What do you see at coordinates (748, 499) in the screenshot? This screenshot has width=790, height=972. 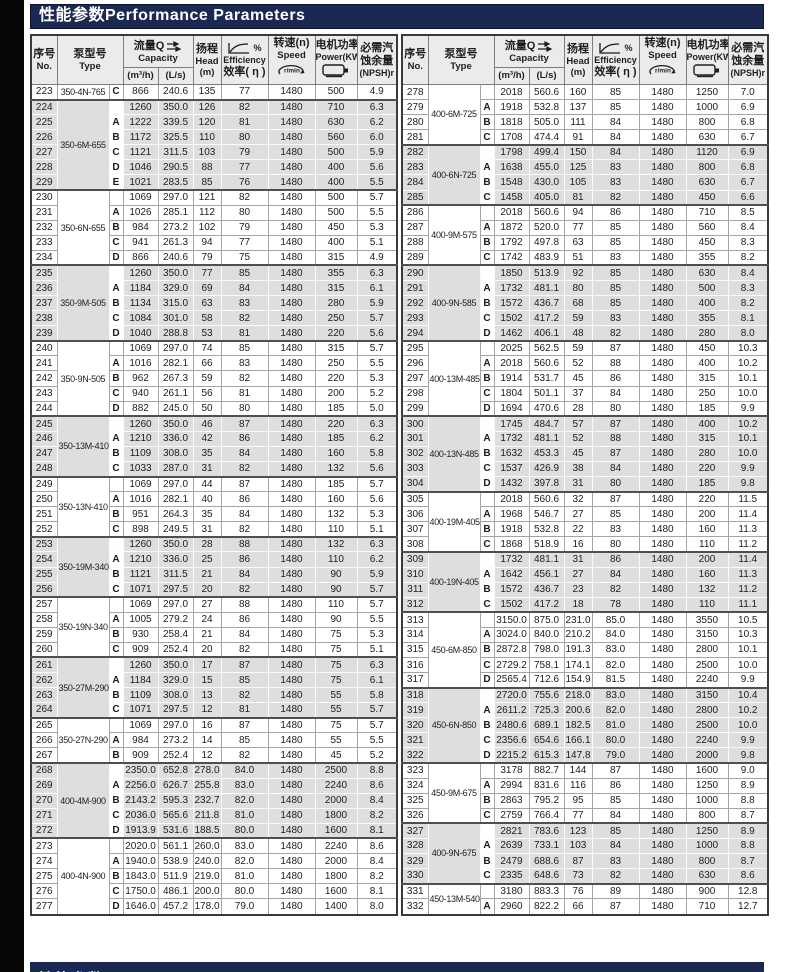 I see `cell-npsh: 11.5` at bounding box center [748, 499].